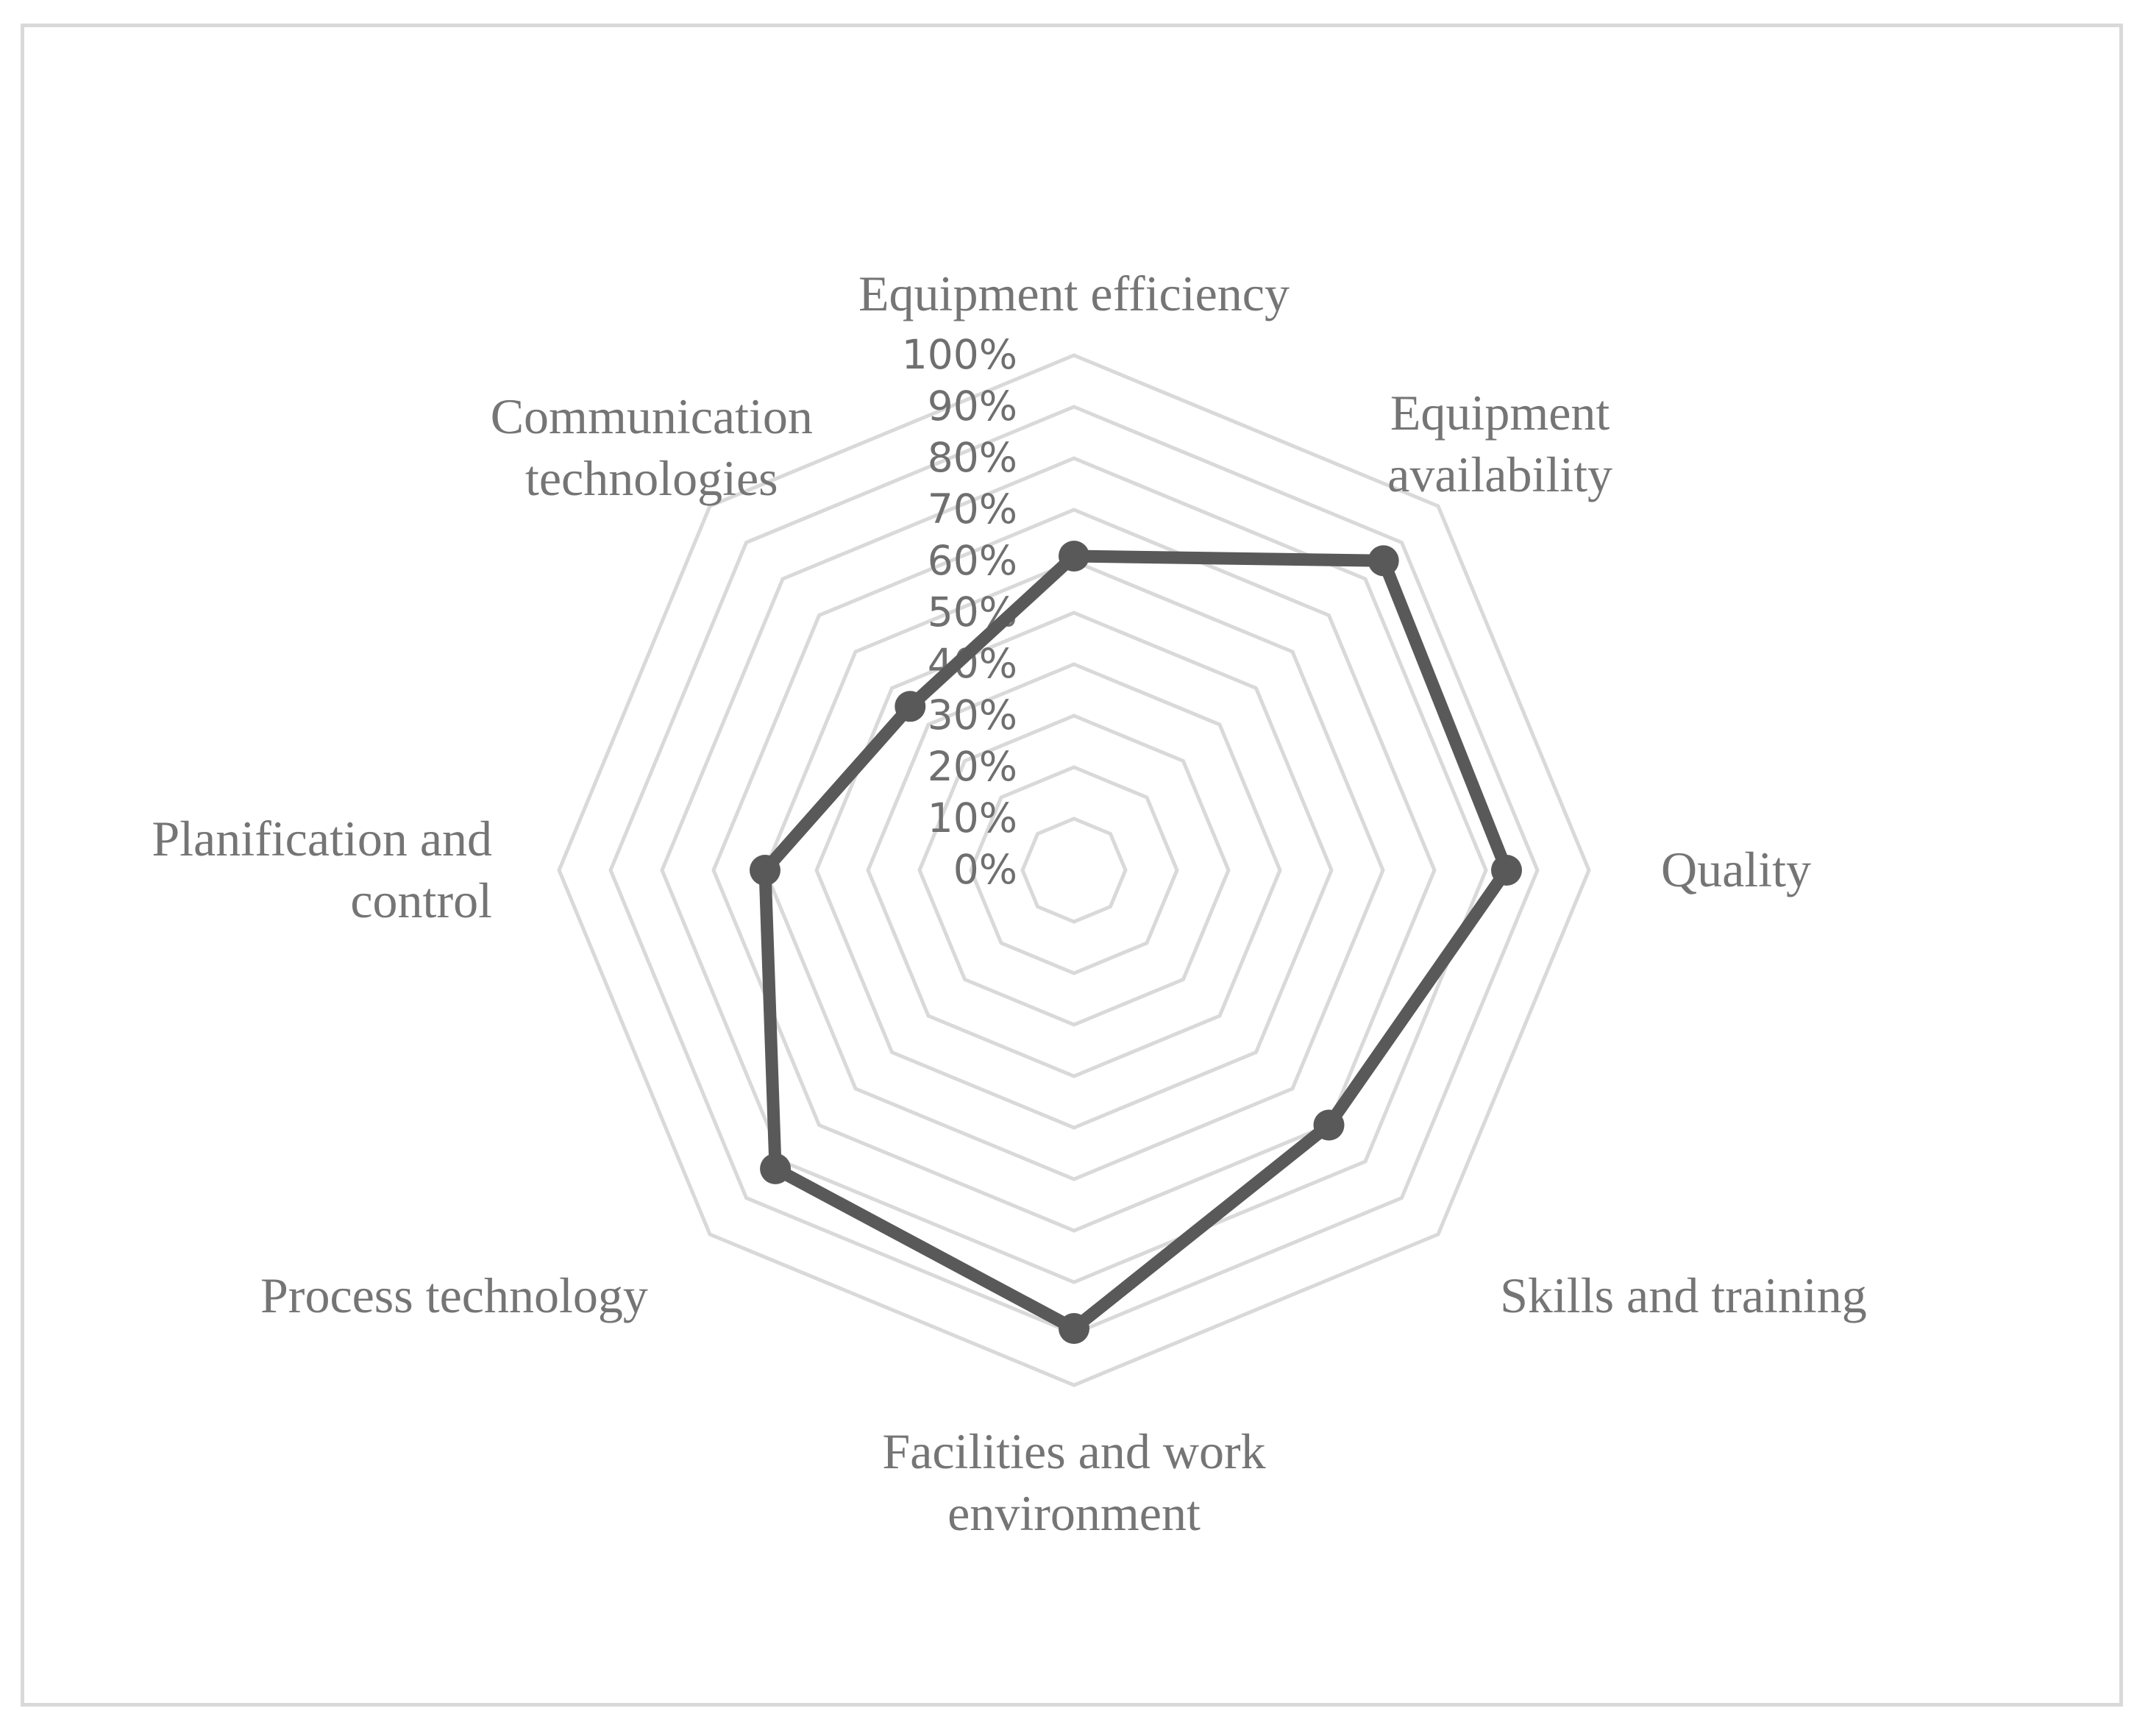 This screenshot has height=1736, width=2148. Describe the element at coordinates (972, 560) in the screenshot. I see `tick-label: 60%` at that location.